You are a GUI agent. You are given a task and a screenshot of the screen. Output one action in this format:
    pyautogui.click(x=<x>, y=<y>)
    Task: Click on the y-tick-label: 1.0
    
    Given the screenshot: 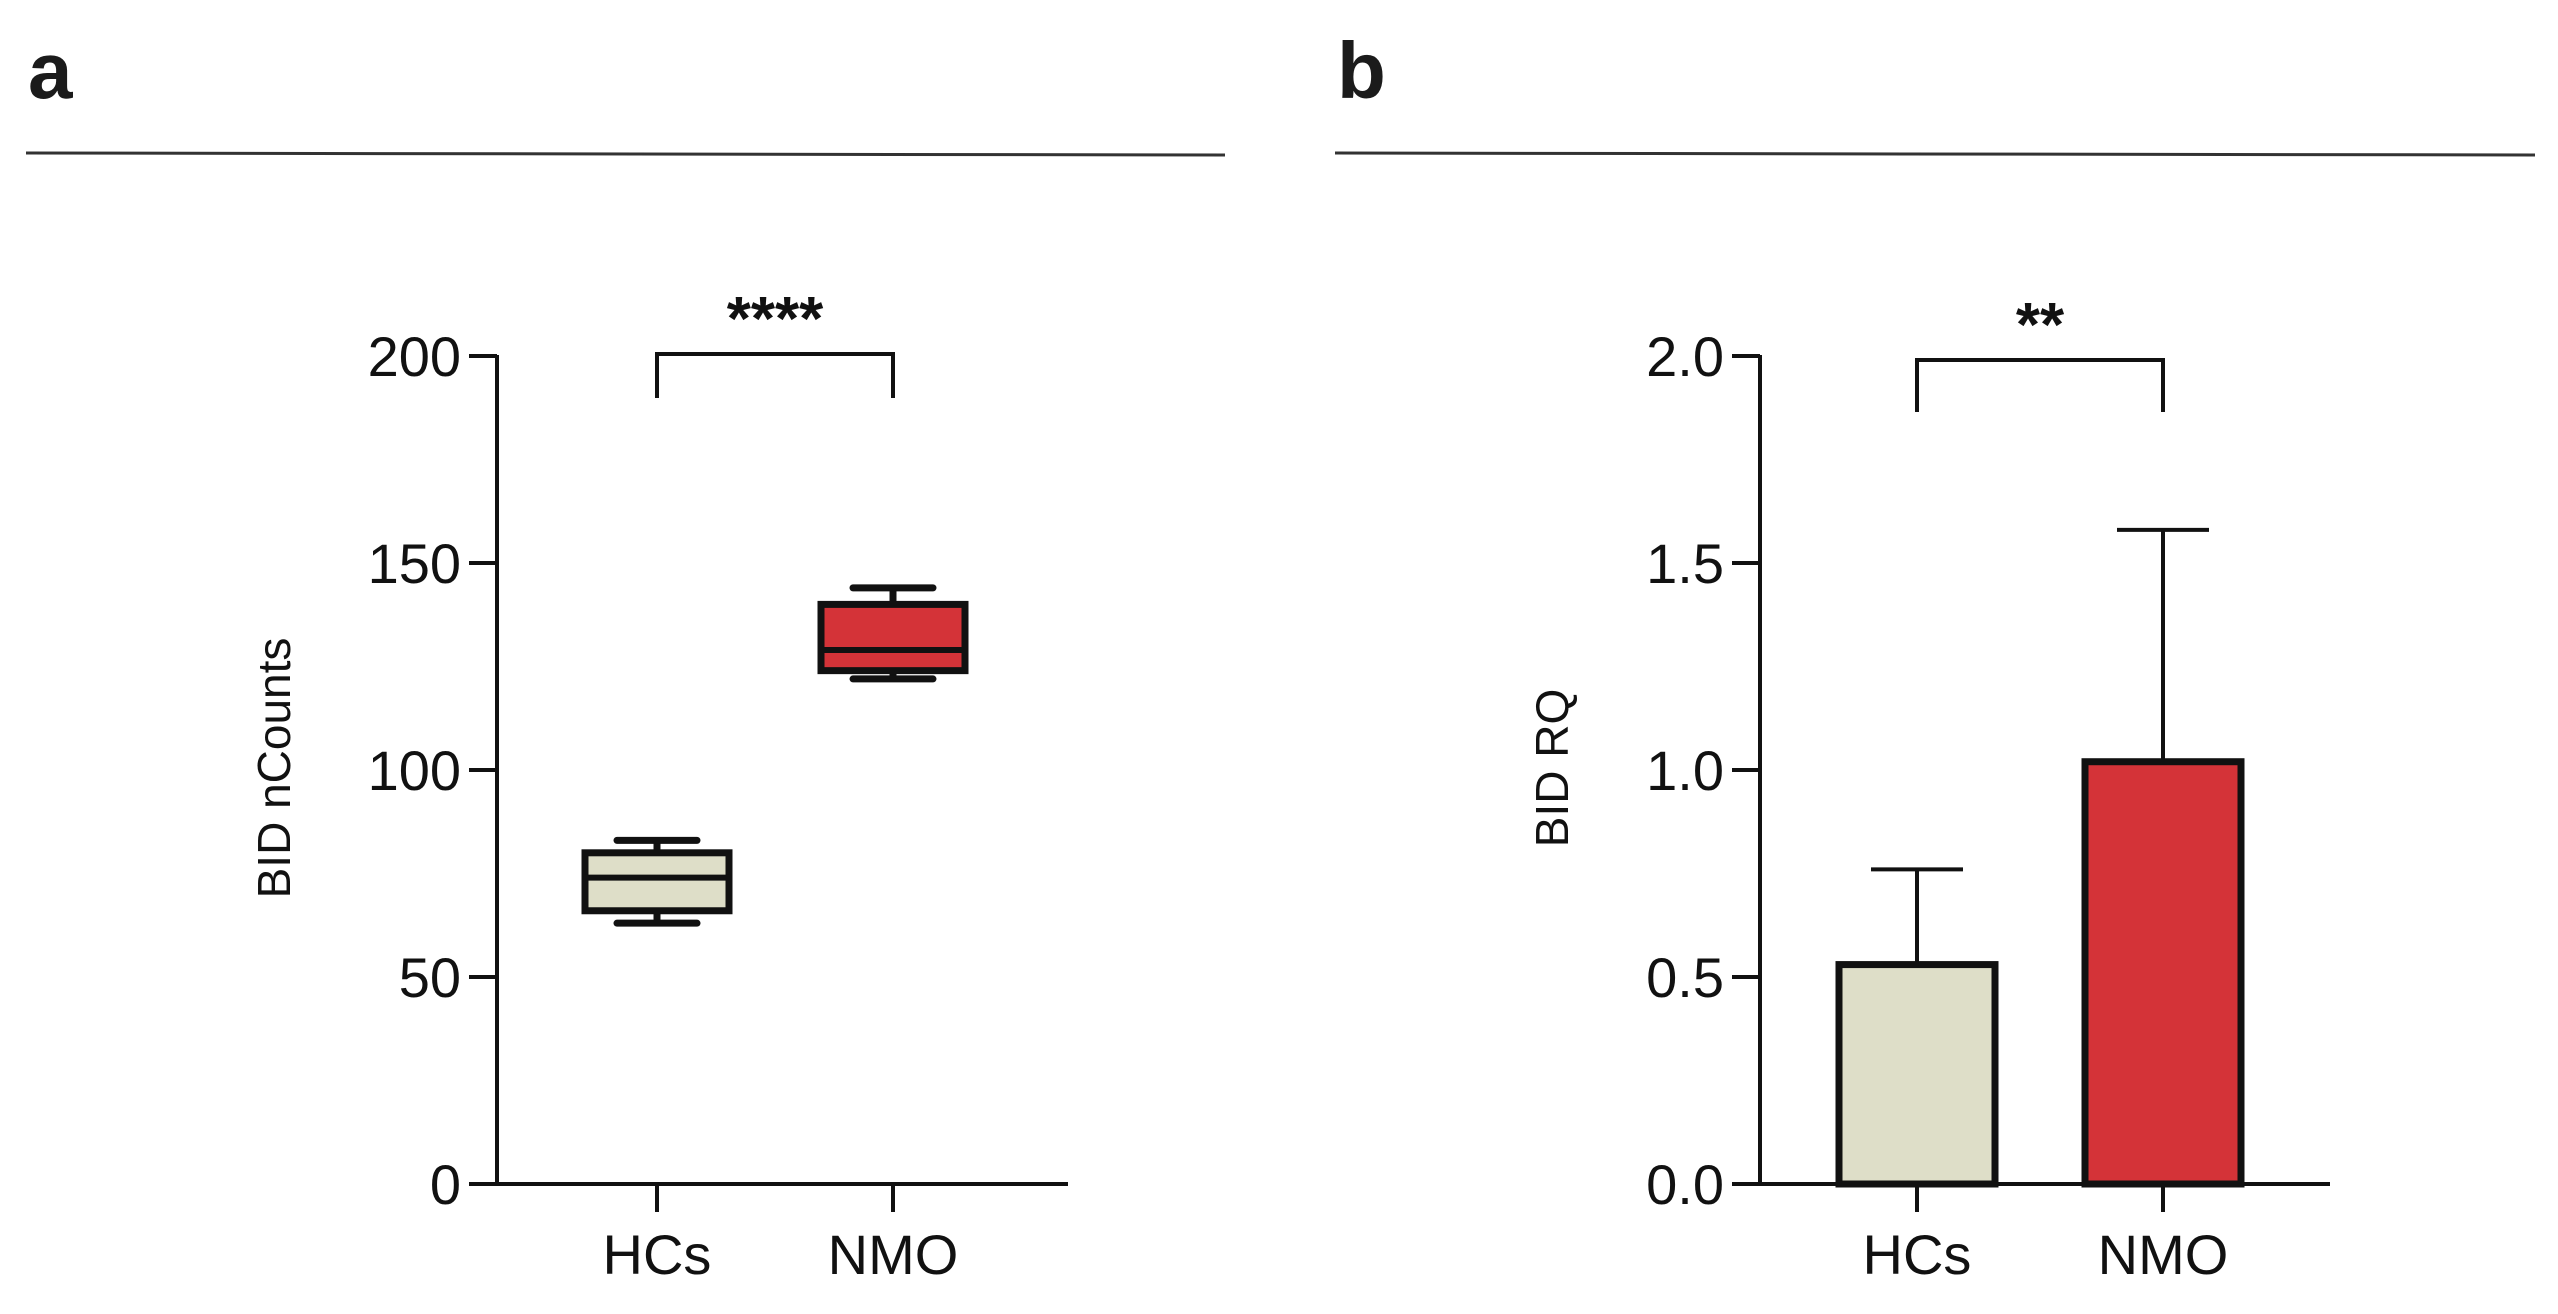 What is the action you would take?
    pyautogui.click(x=1685, y=770)
    